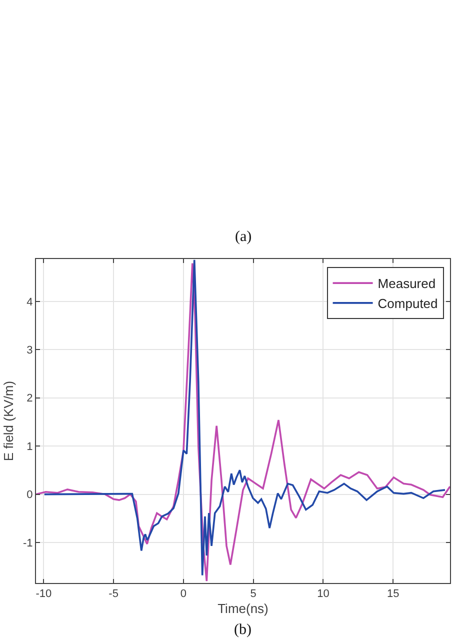  What do you see at coordinates (253, 594) in the screenshot?
I see `x-tick-label: 5` at bounding box center [253, 594].